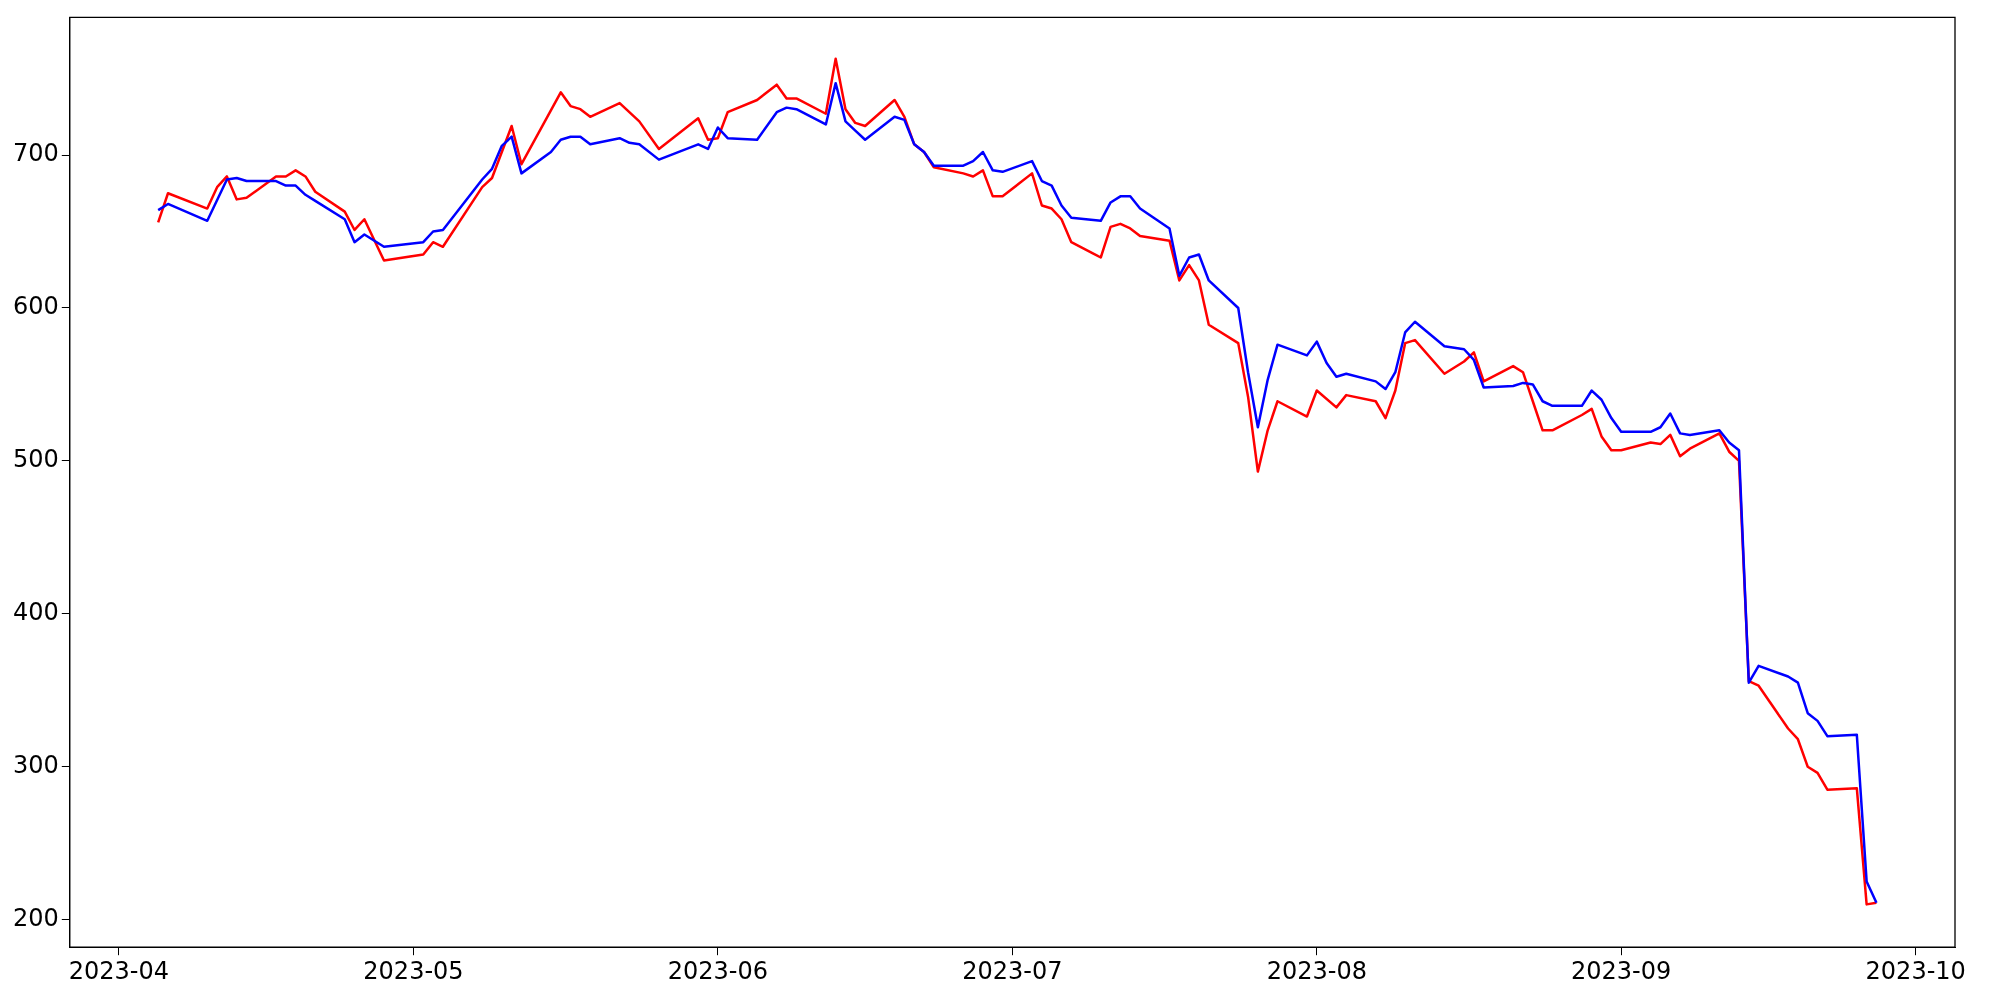 The width and height of the screenshot is (2000, 1000). I want to click on y-tick-label: 700, so click(36, 153).